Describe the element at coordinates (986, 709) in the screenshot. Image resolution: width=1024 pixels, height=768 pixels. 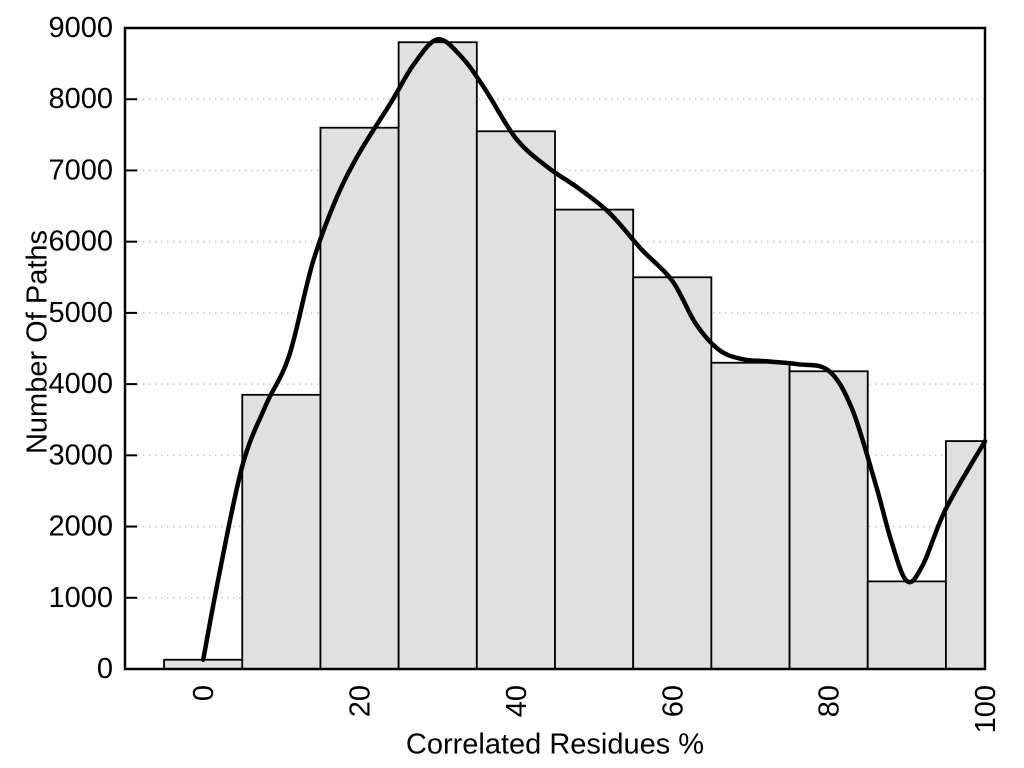
I see `x-tick-label: 100` at that location.